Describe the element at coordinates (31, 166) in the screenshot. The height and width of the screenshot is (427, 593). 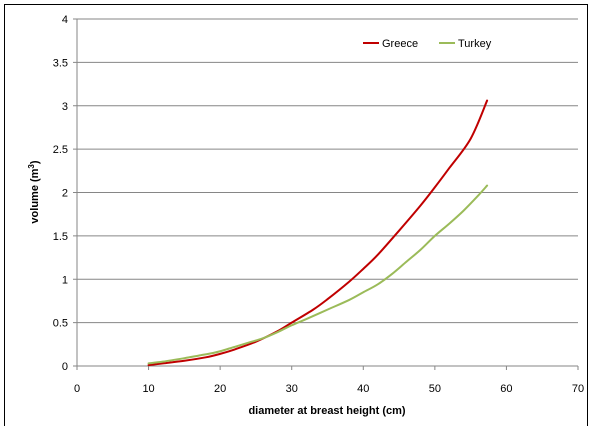
I see `y-axis-title-superscript: 3` at that location.